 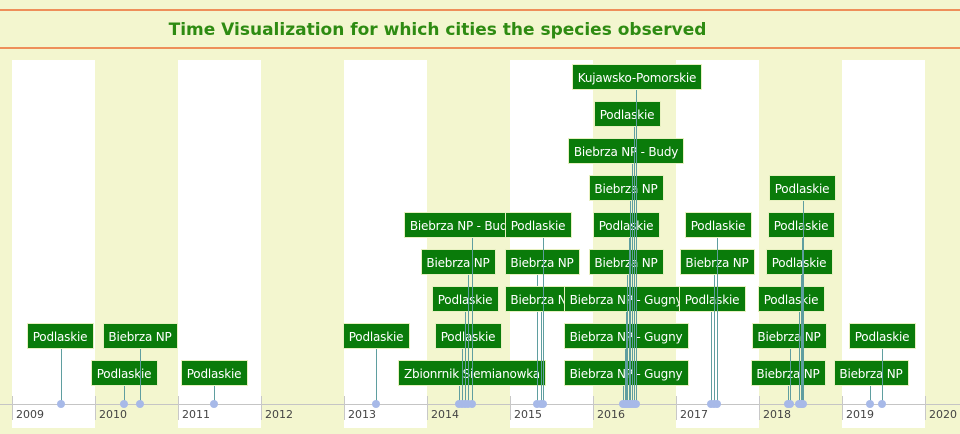 I want to click on event-label: Kujawsko-Pomorskie, so click(x=637, y=77).